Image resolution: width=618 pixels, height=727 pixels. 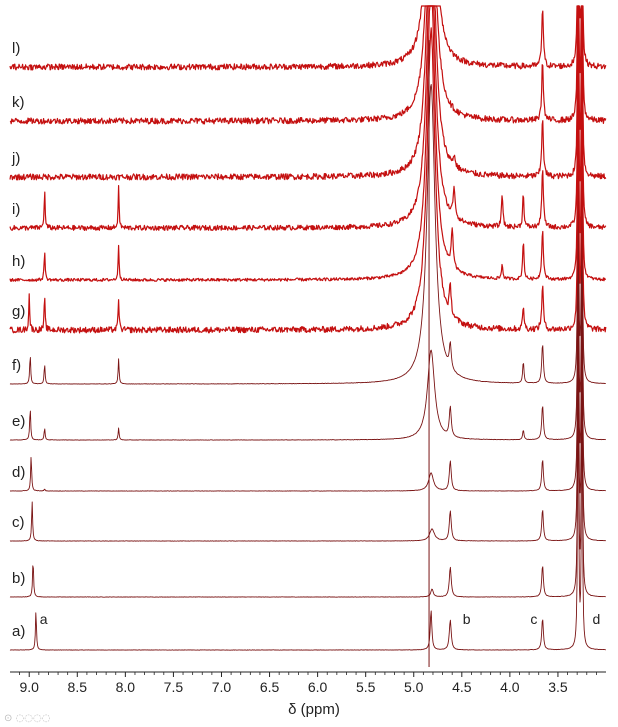 What do you see at coordinates (222, 687) in the screenshot?
I see `x-tick-label-7.0: 7.0` at bounding box center [222, 687].